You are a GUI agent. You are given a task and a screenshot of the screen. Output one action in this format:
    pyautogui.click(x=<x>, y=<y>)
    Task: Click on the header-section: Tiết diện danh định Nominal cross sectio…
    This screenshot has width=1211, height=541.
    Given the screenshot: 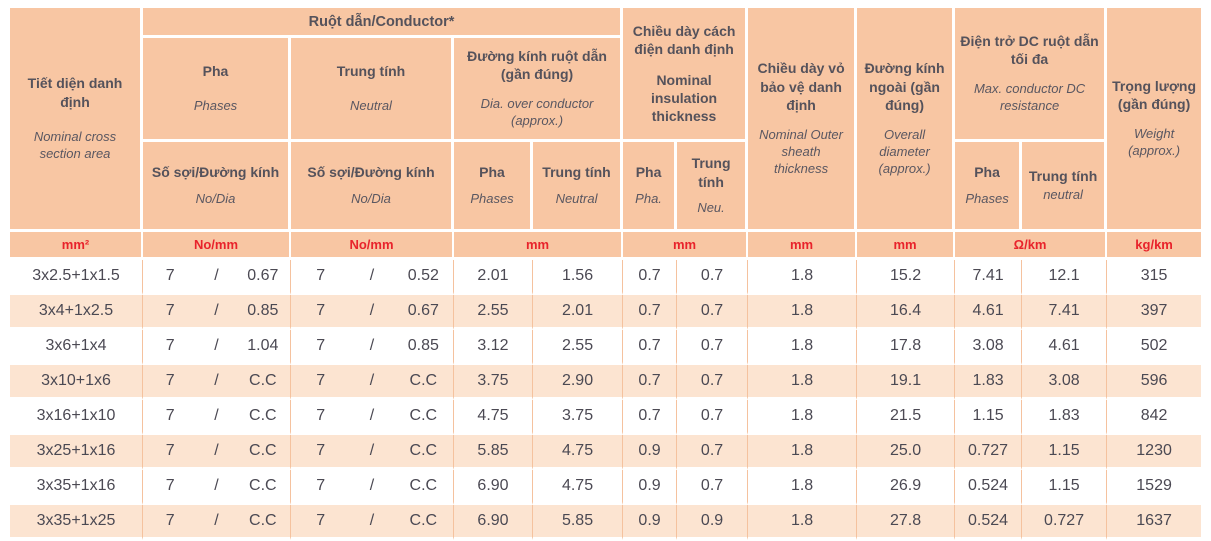 What is the action you would take?
    pyautogui.click(x=76, y=120)
    